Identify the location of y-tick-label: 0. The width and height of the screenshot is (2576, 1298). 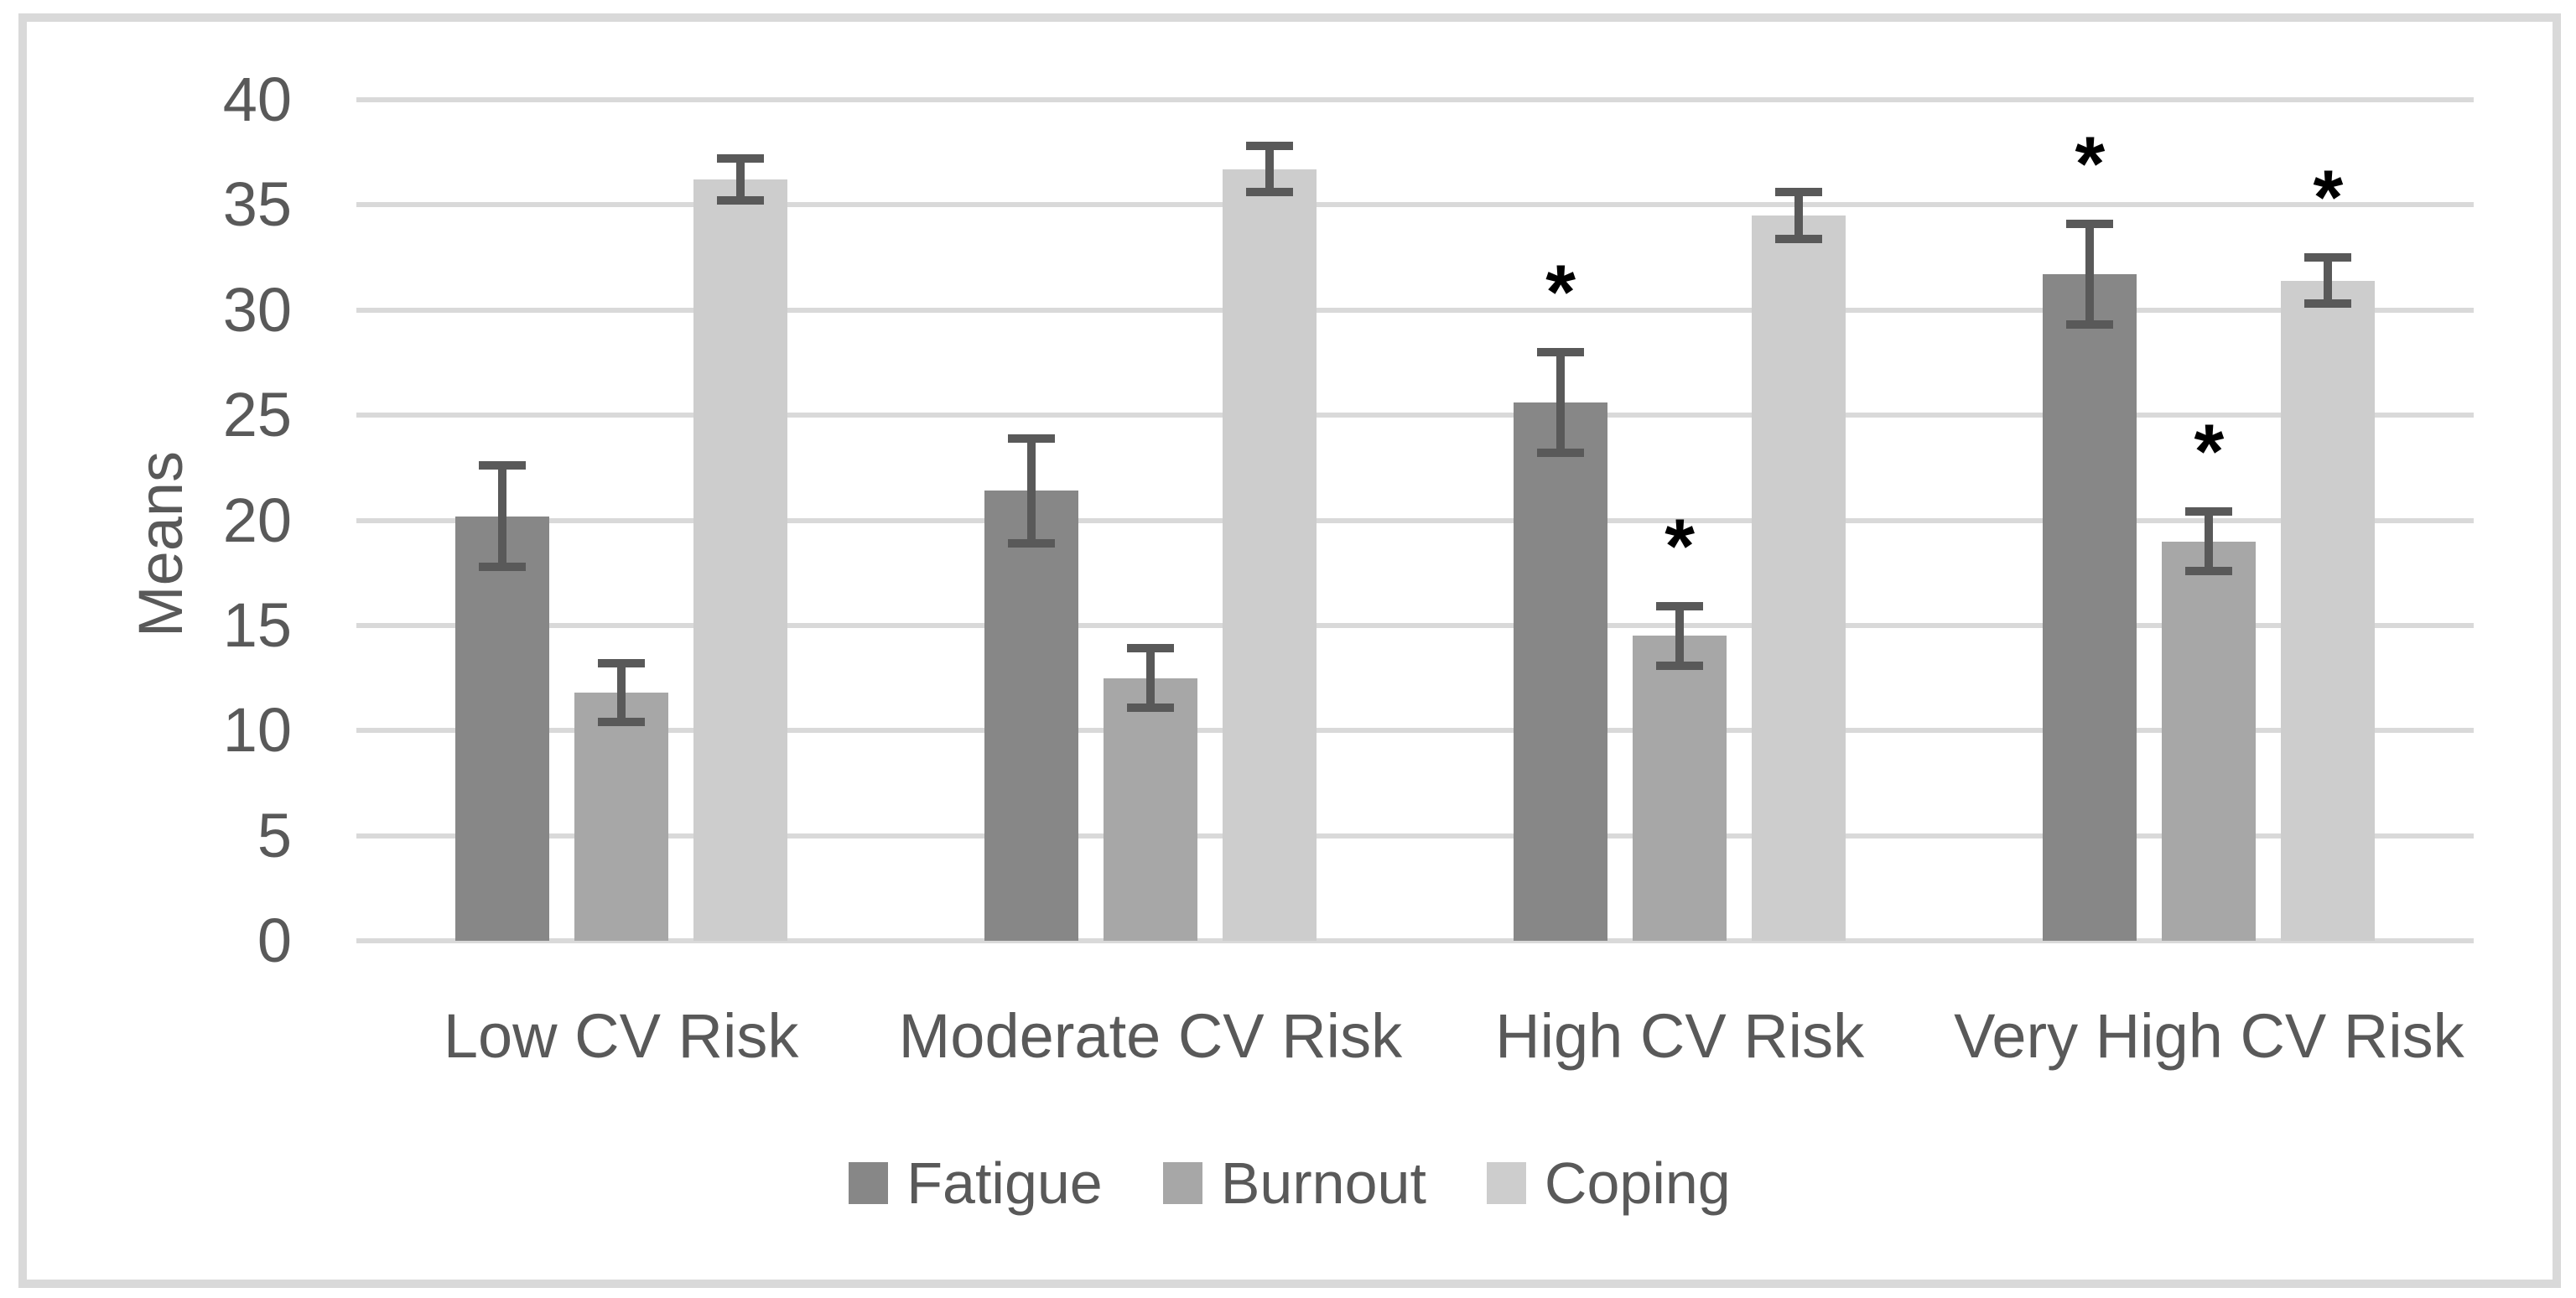
(274, 940).